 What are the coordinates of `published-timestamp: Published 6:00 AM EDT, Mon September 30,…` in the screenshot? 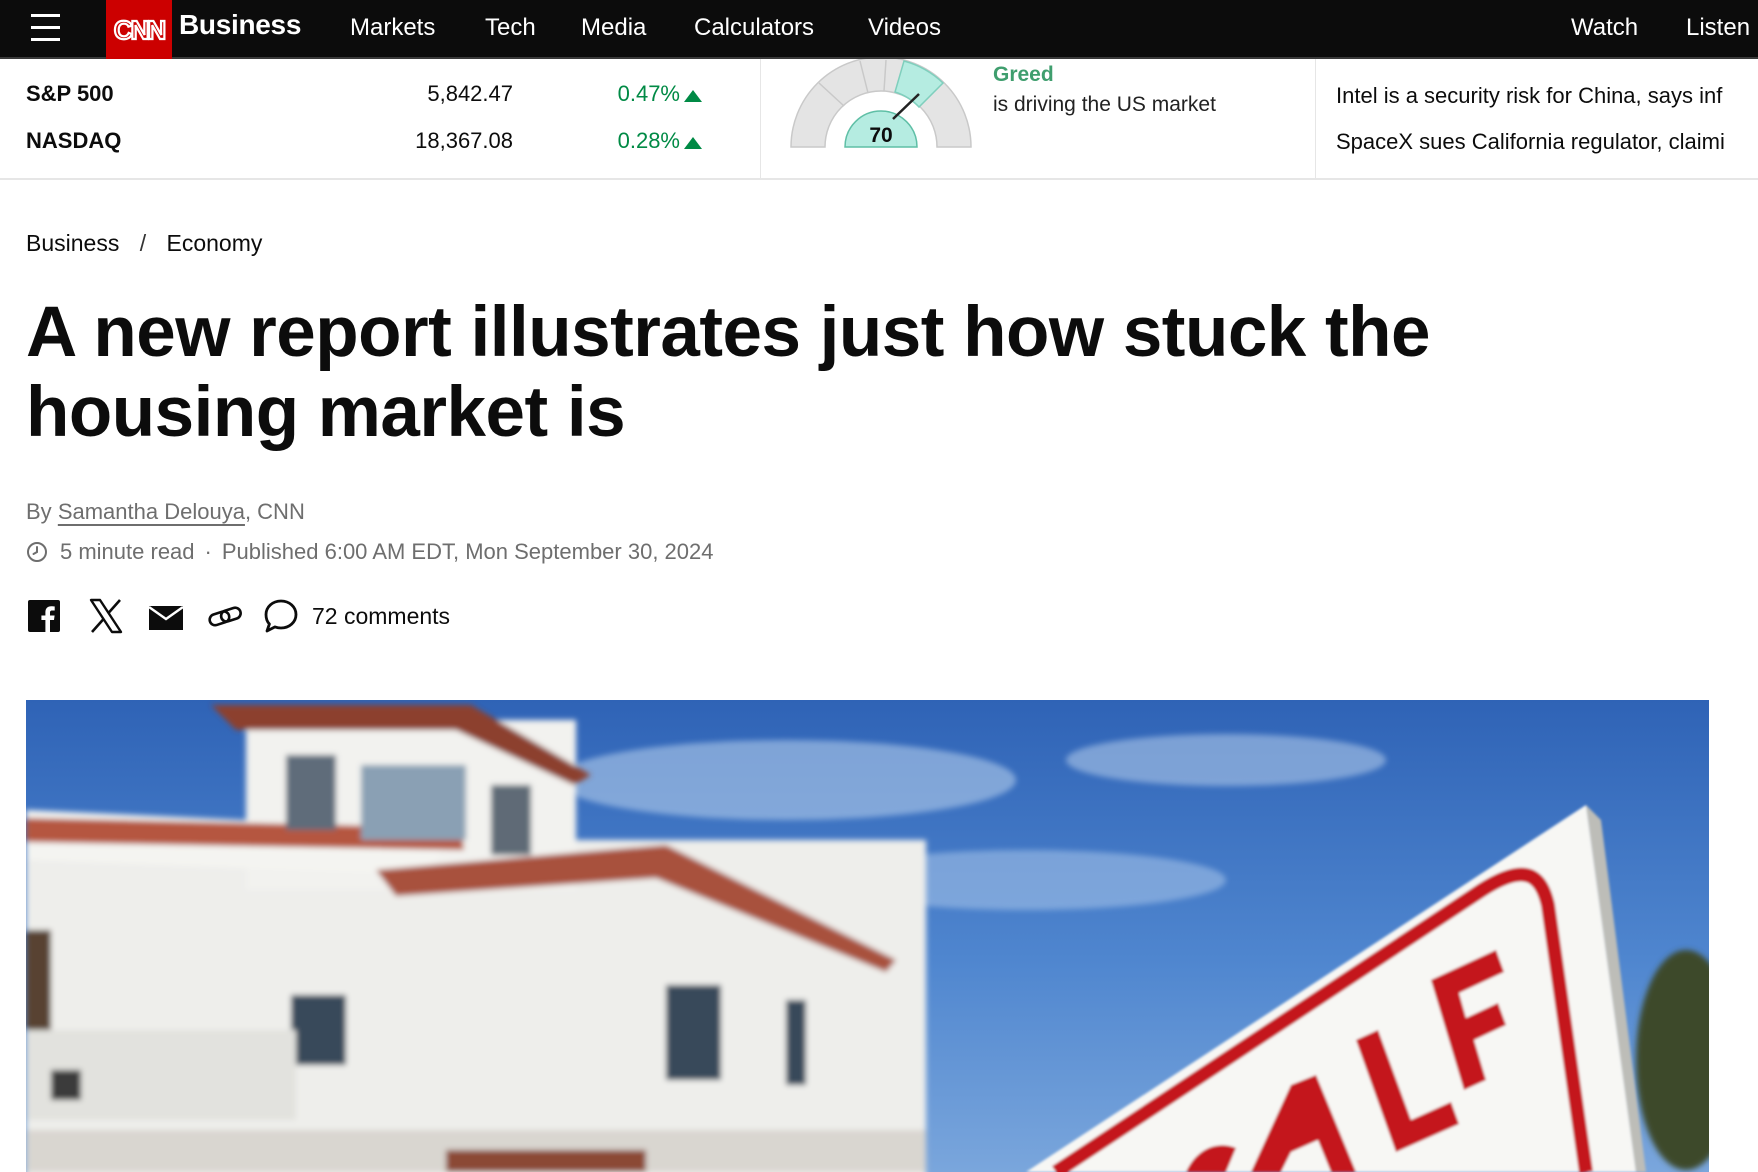 It's located at (467, 551).